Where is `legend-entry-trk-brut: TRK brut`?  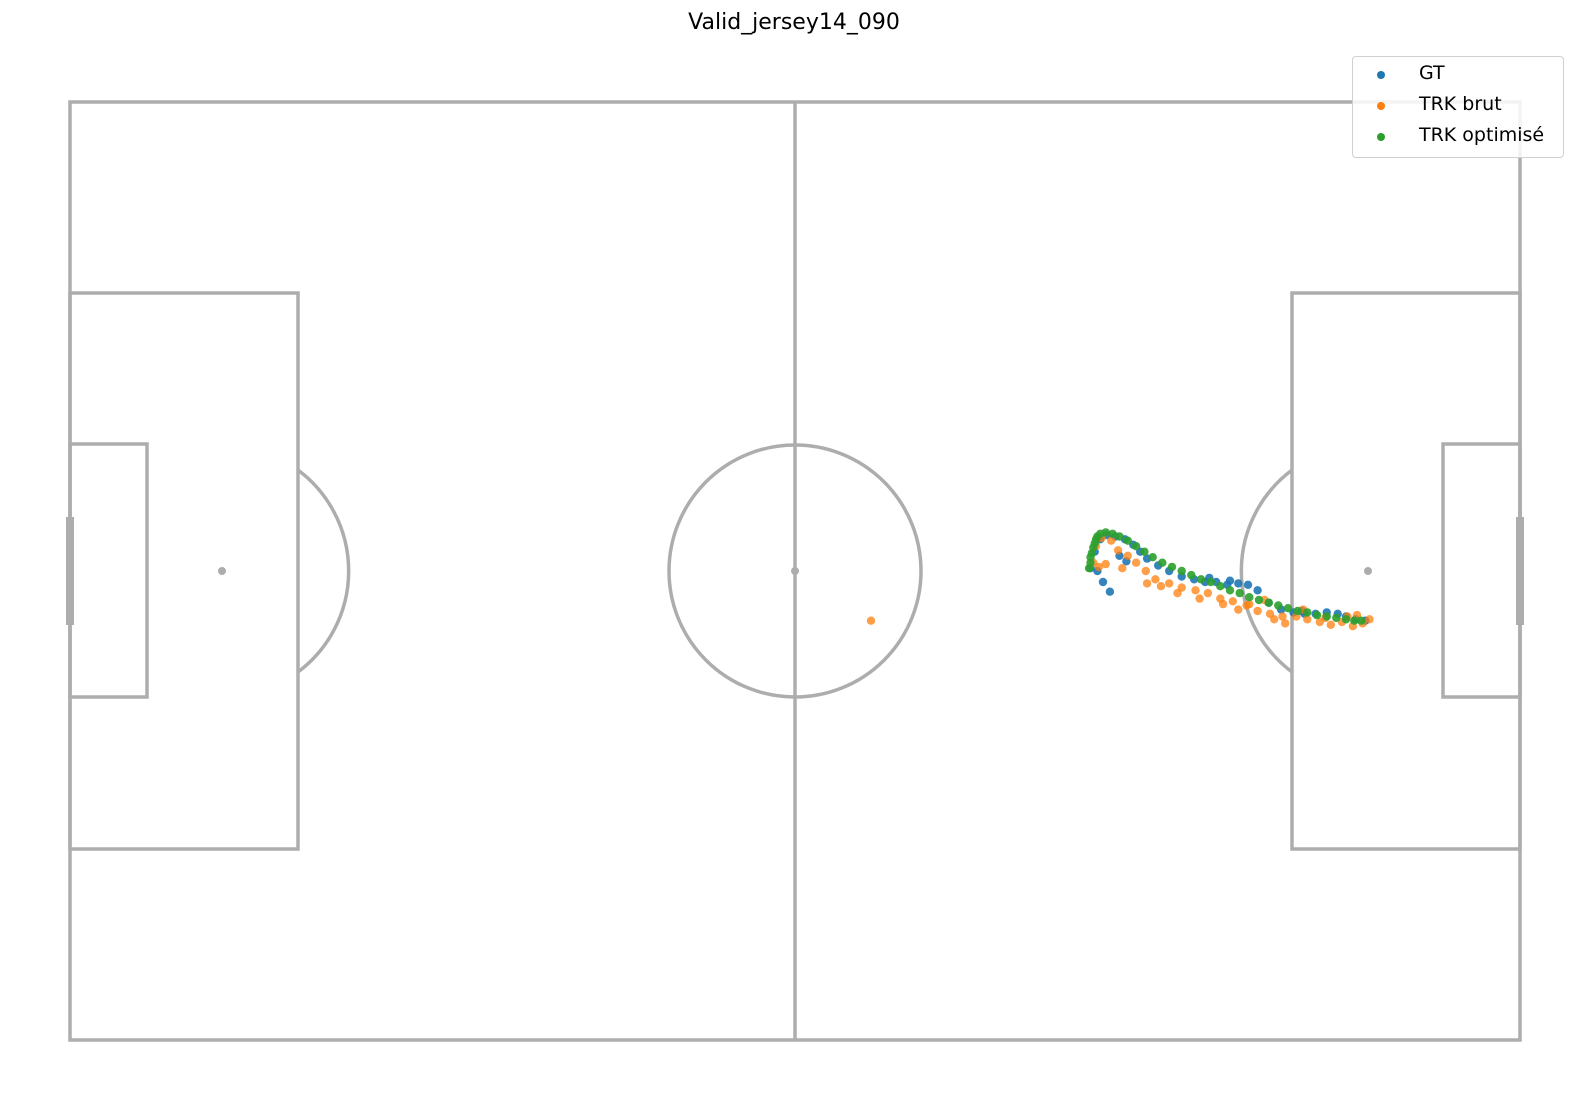
legend-entry-trk-brut: TRK brut is located at coordinates (1458, 105).